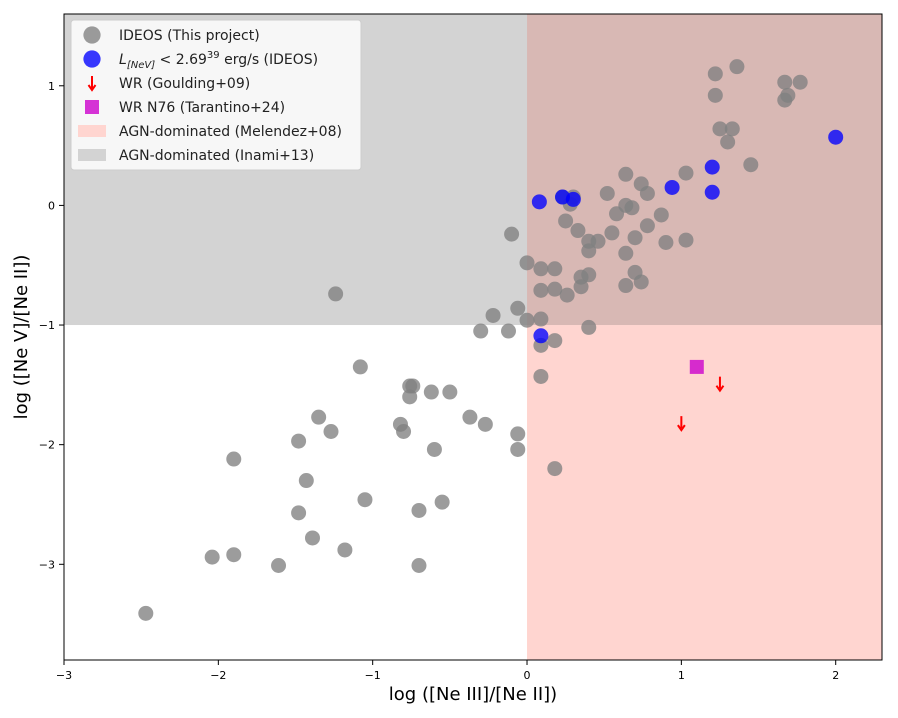 This screenshot has width=898, height=718. I want to click on legend-label-part: < 2.69, so click(181, 60).